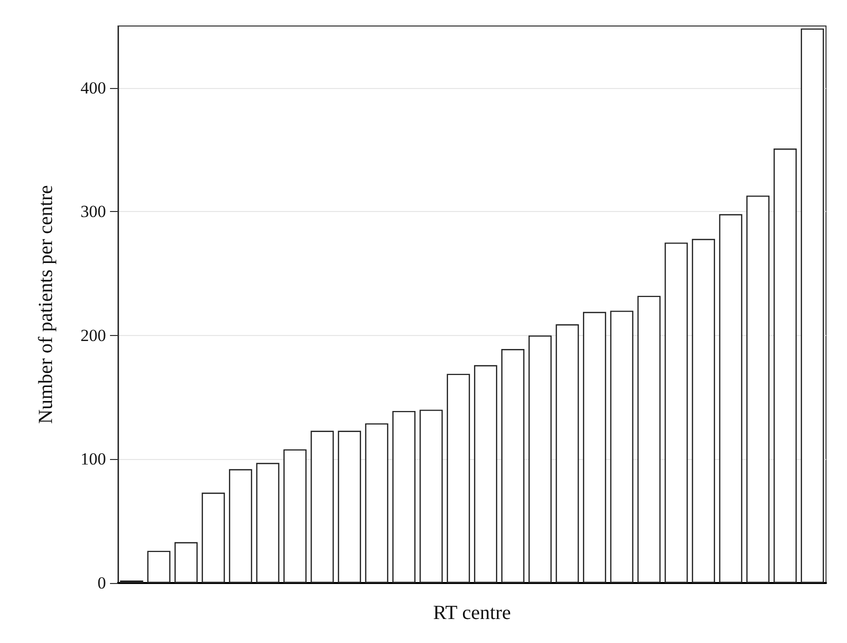 The height and width of the screenshot is (643, 847). Describe the element at coordinates (46, 304) in the screenshot. I see `y-axis-title: Number of patients per centre` at that location.